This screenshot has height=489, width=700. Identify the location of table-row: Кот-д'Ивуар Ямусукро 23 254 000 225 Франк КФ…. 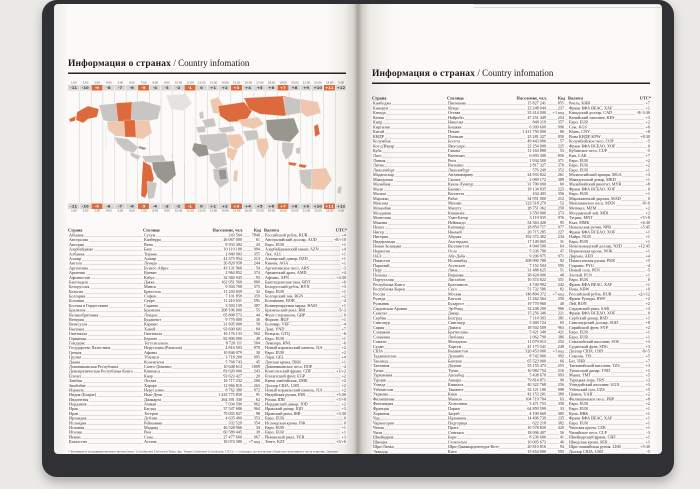
(511, 146).